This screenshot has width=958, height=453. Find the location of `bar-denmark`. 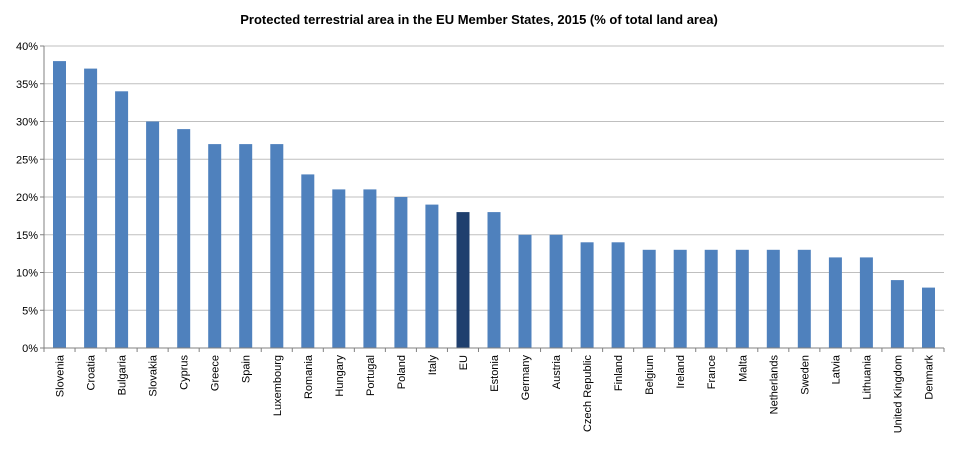

bar-denmark is located at coordinates (928, 317).